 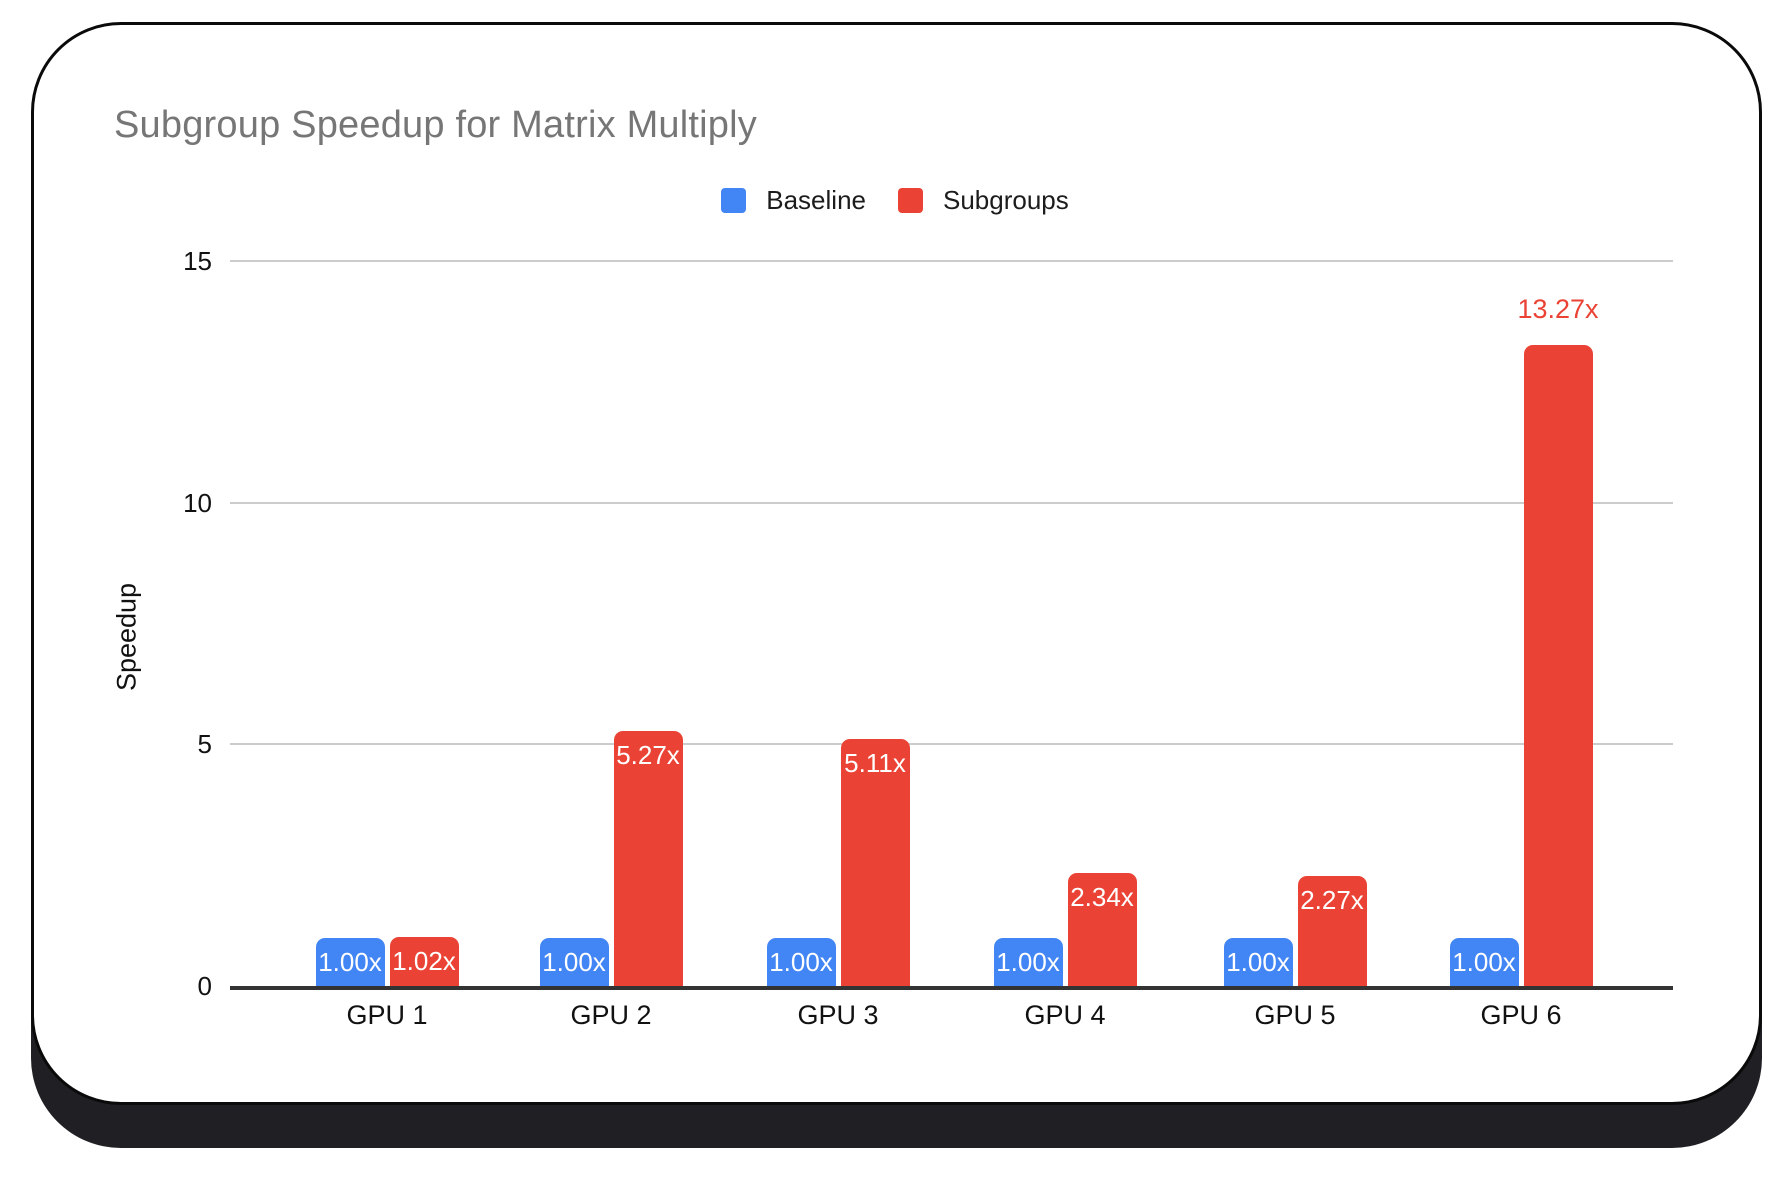 I want to click on y-tick-label-0: 0, so click(x=204, y=986).